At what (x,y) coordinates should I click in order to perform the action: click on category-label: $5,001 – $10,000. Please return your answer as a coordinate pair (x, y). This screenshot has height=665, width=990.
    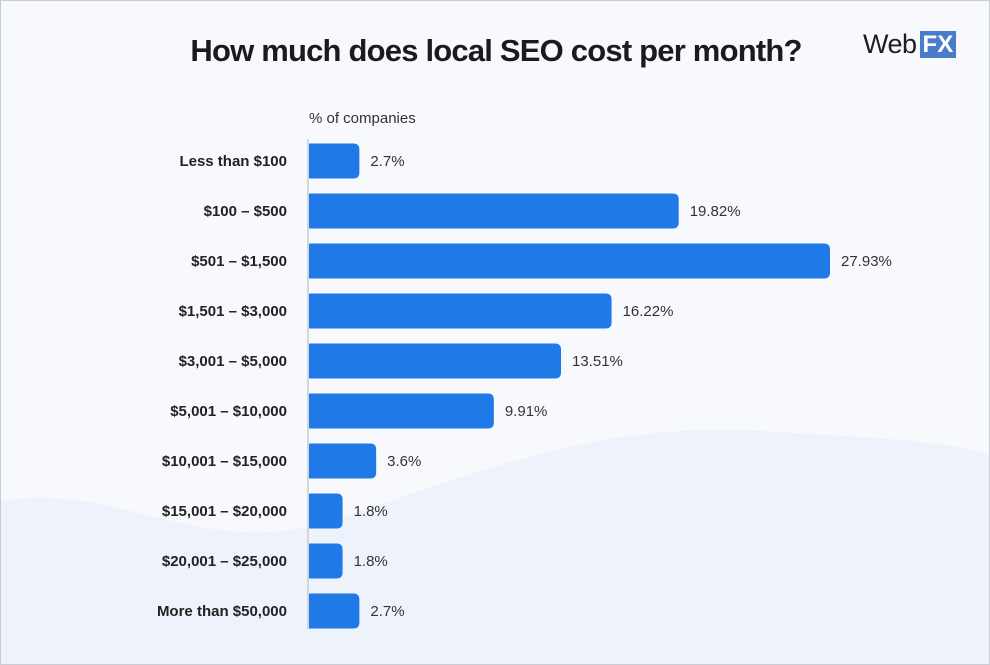
    Looking at the image, I should click on (228, 411).